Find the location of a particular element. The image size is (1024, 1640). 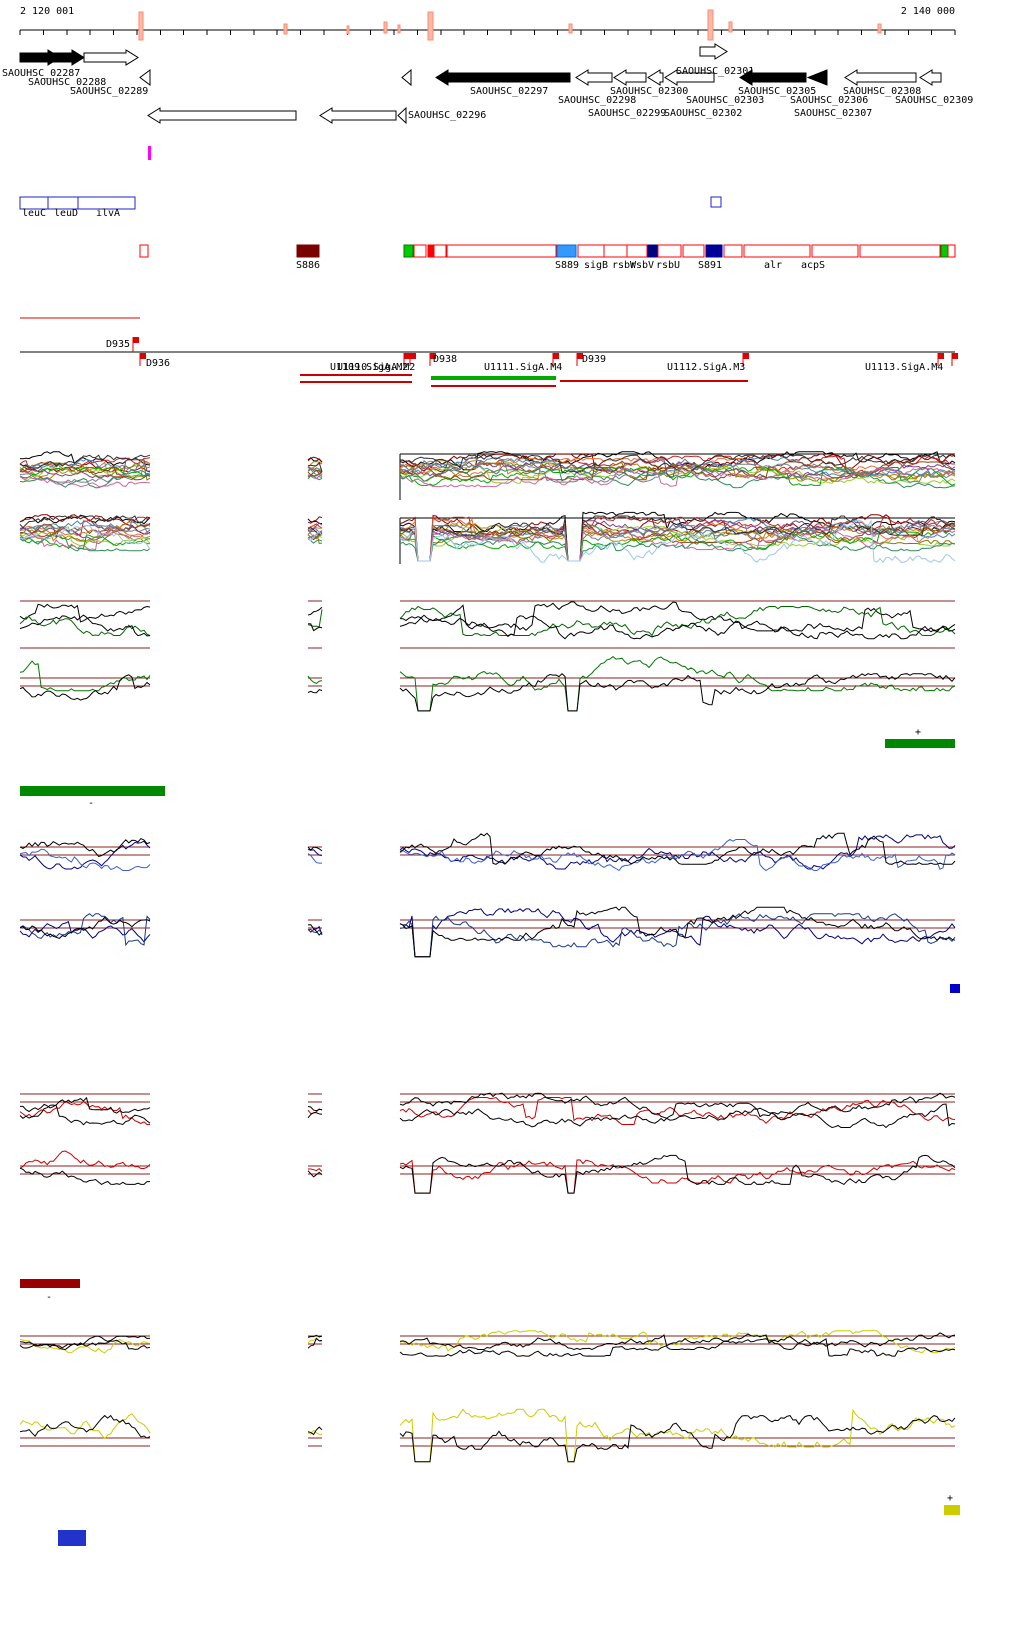

gene-label: SAOUHSC_02298 is located at coordinates (597, 100).